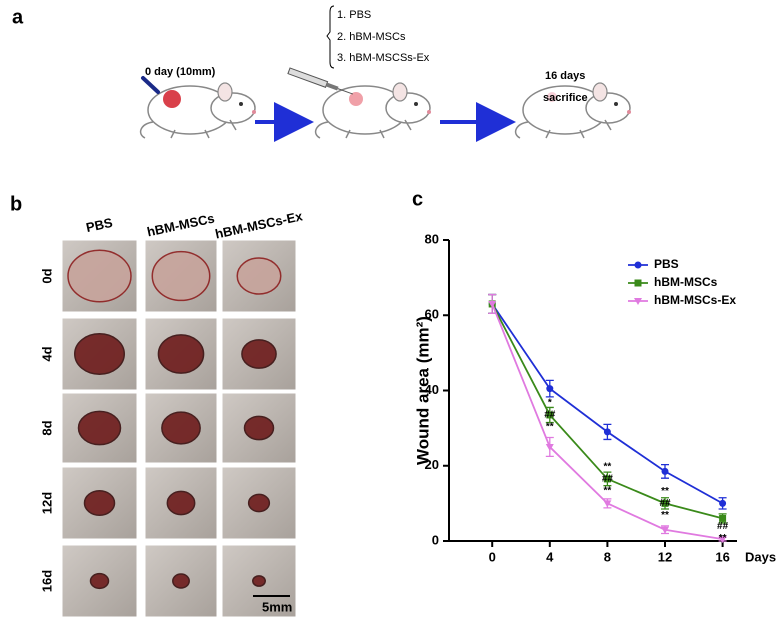 The image size is (778, 620). I want to click on treatment: 3. hBM-MSCSs-Ex, so click(383, 58).